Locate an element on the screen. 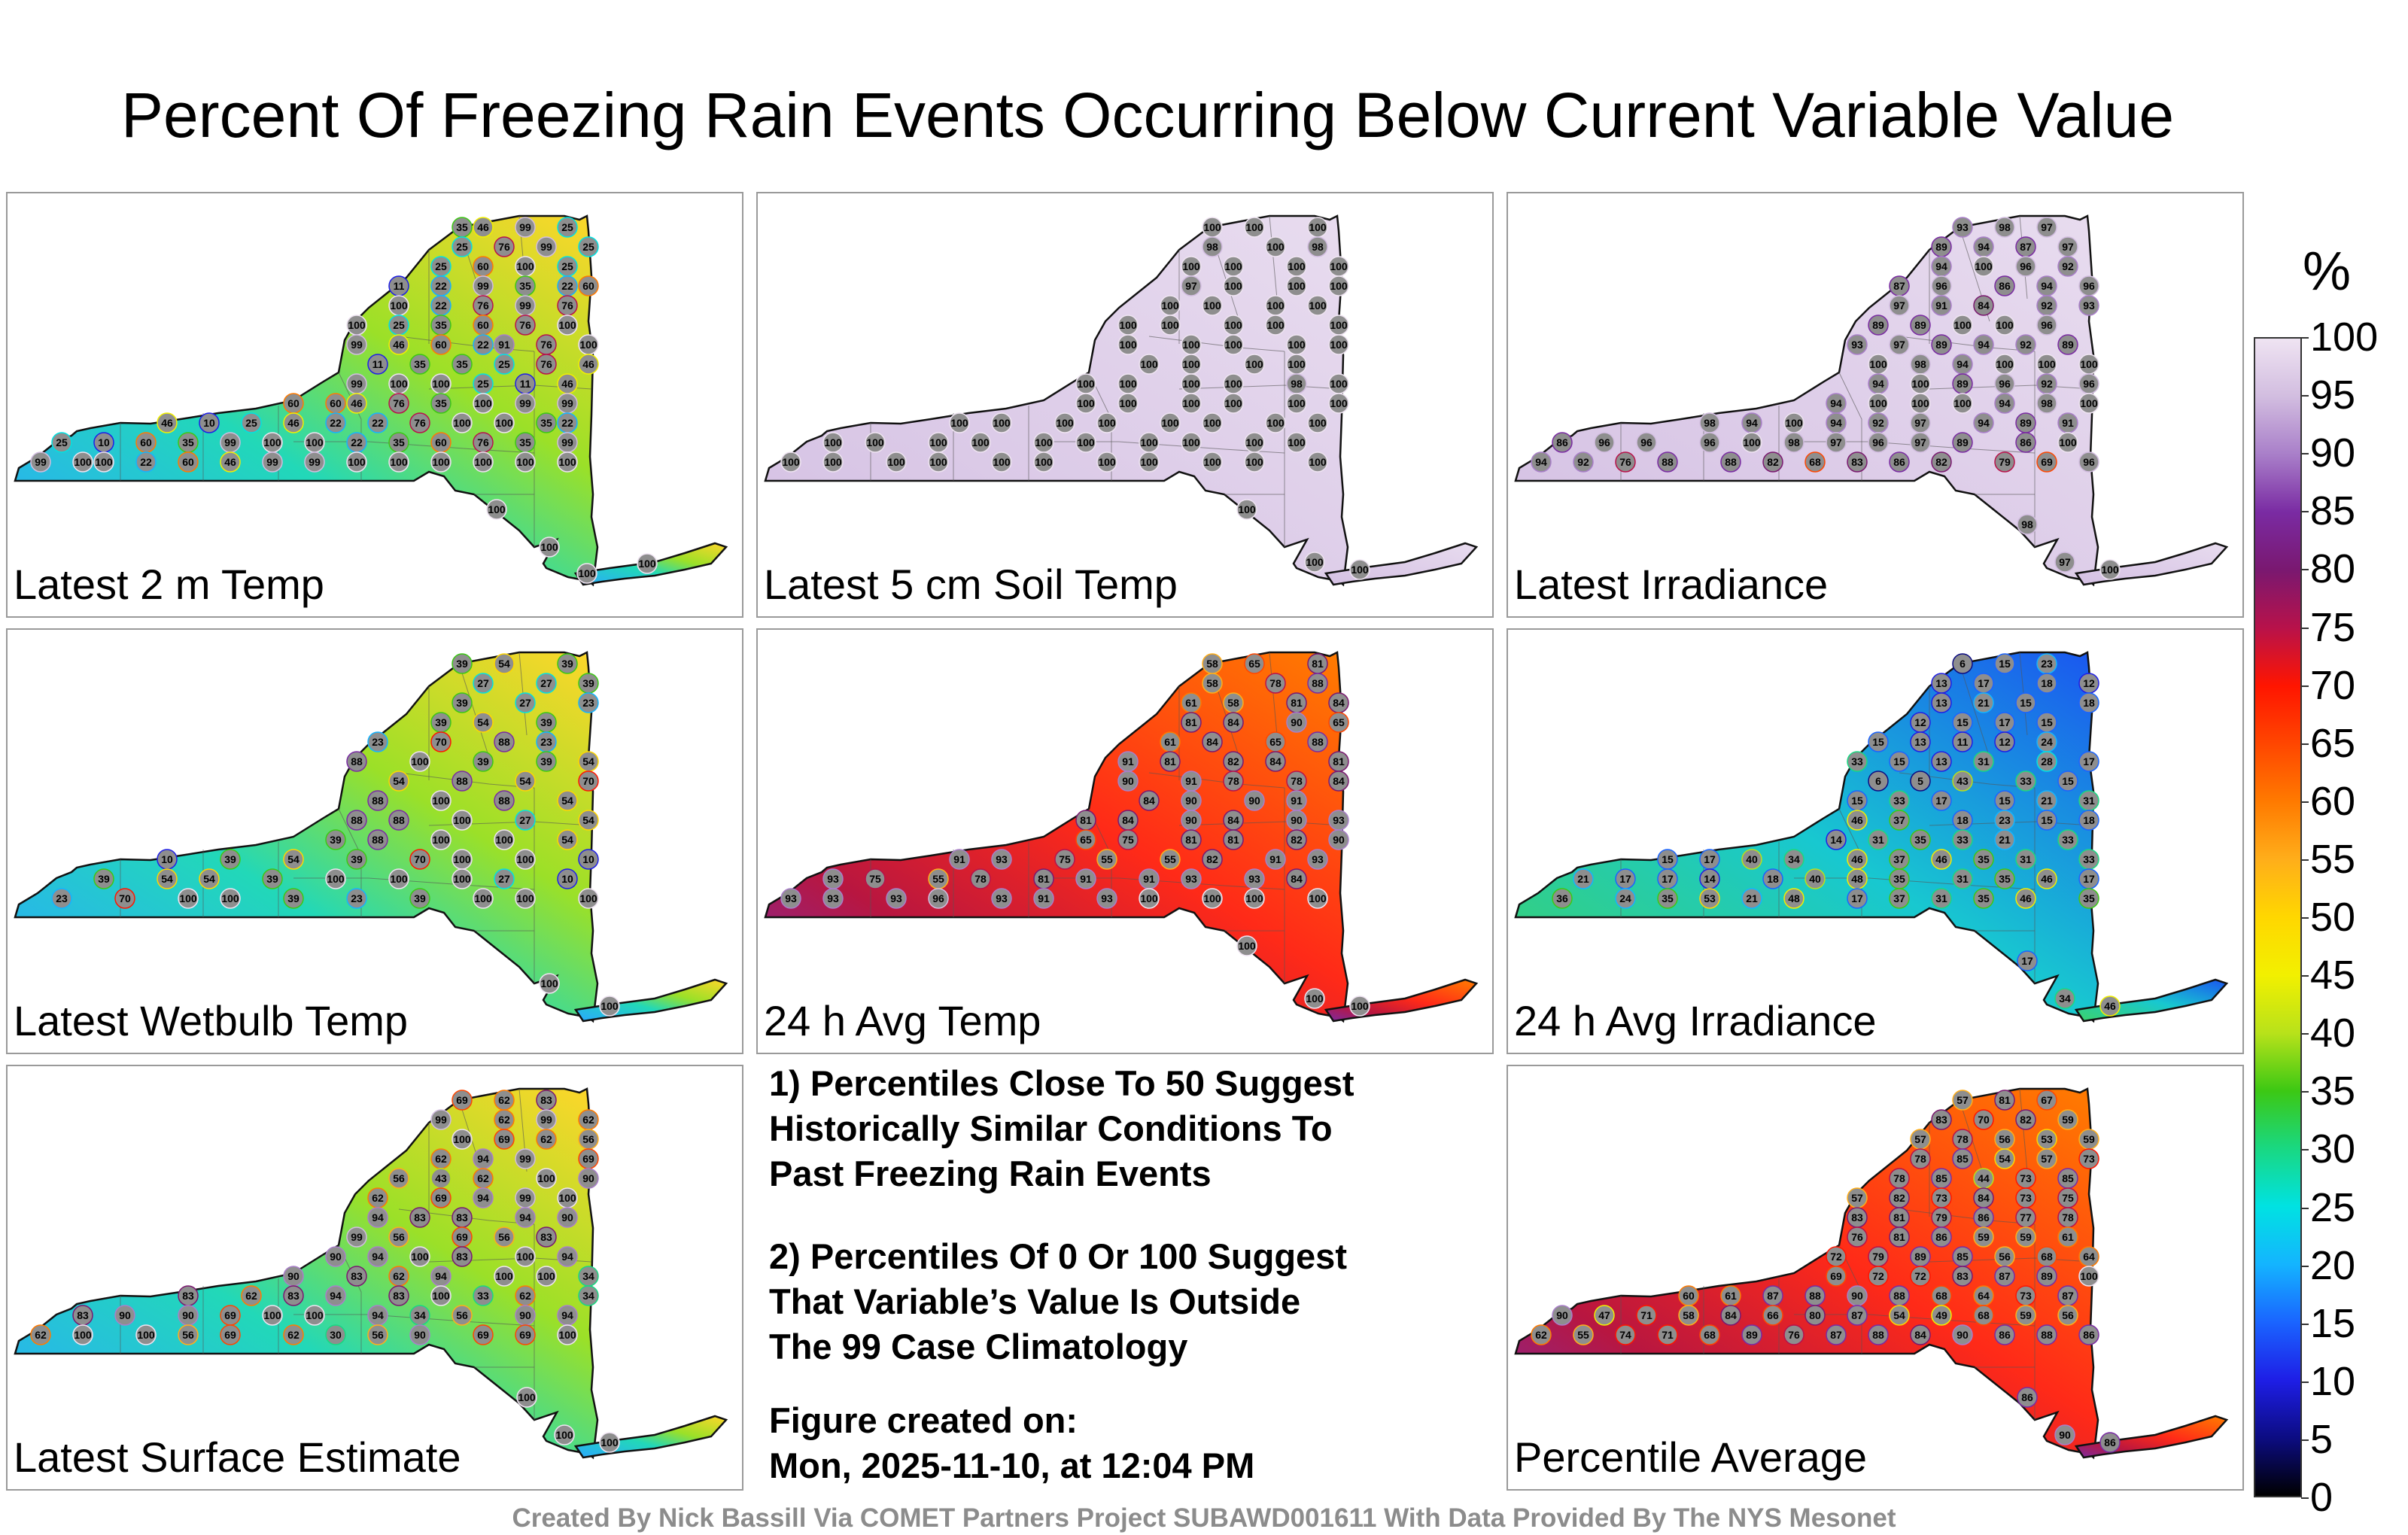  station-value: 31 is located at coordinates (1962, 879).